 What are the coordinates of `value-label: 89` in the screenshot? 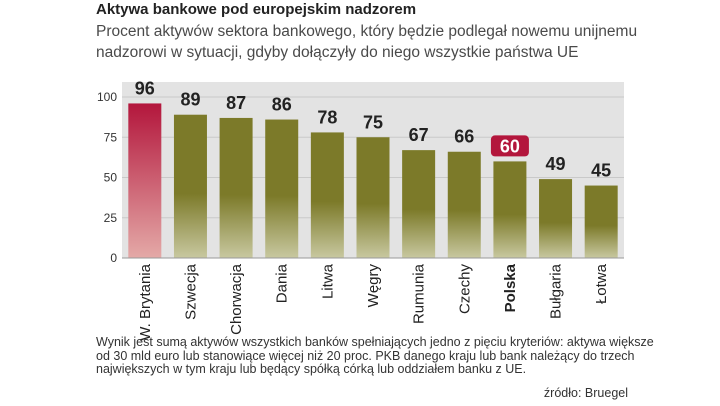 It's located at (190, 100).